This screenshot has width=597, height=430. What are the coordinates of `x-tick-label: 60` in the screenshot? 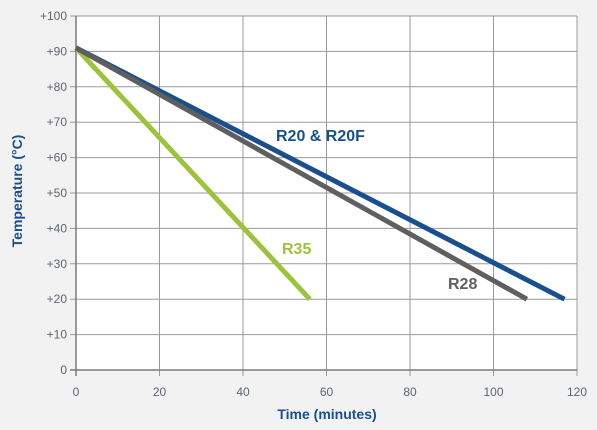 It's located at (327, 392).